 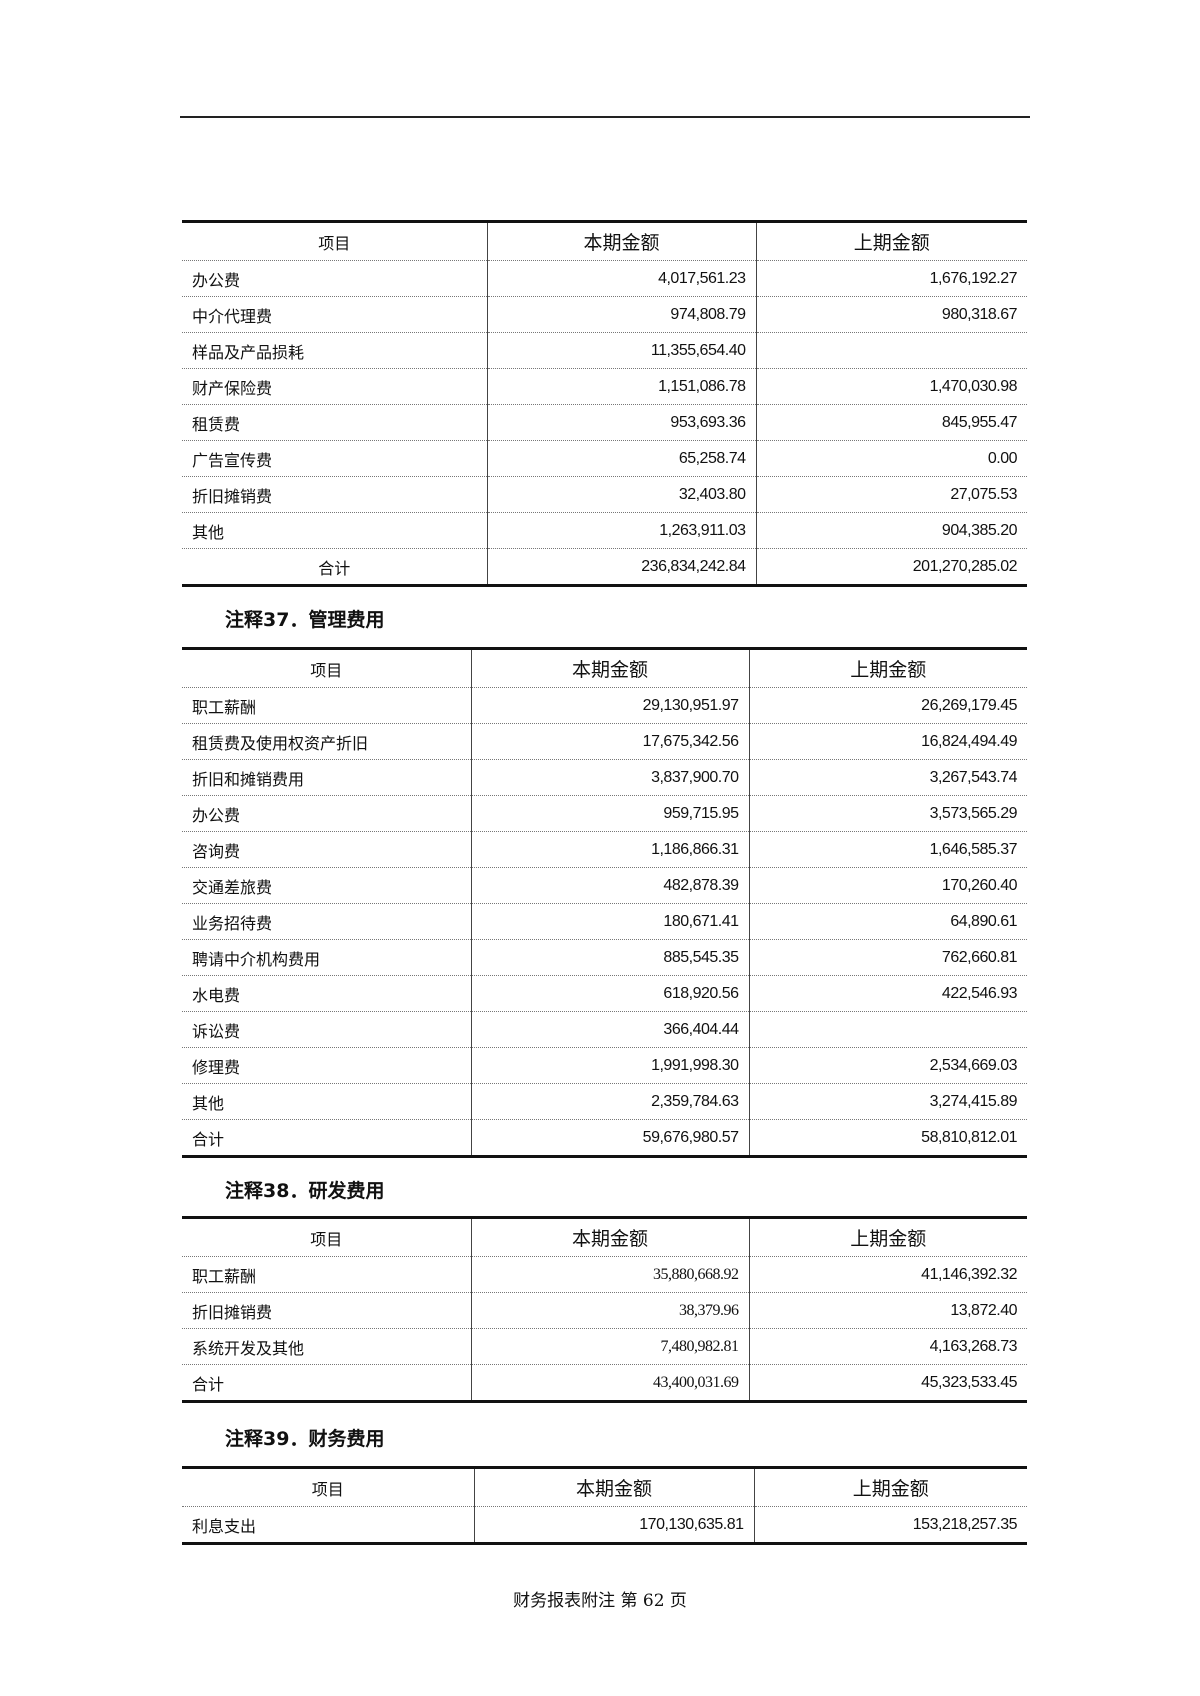 I want to click on cell-current: 180,671.41, so click(x=609, y=921).